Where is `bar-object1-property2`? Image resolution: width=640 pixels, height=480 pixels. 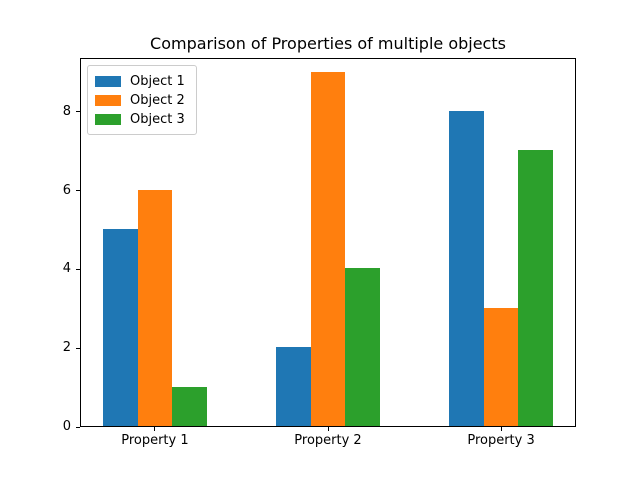 bar-object1-property2 is located at coordinates (293, 386).